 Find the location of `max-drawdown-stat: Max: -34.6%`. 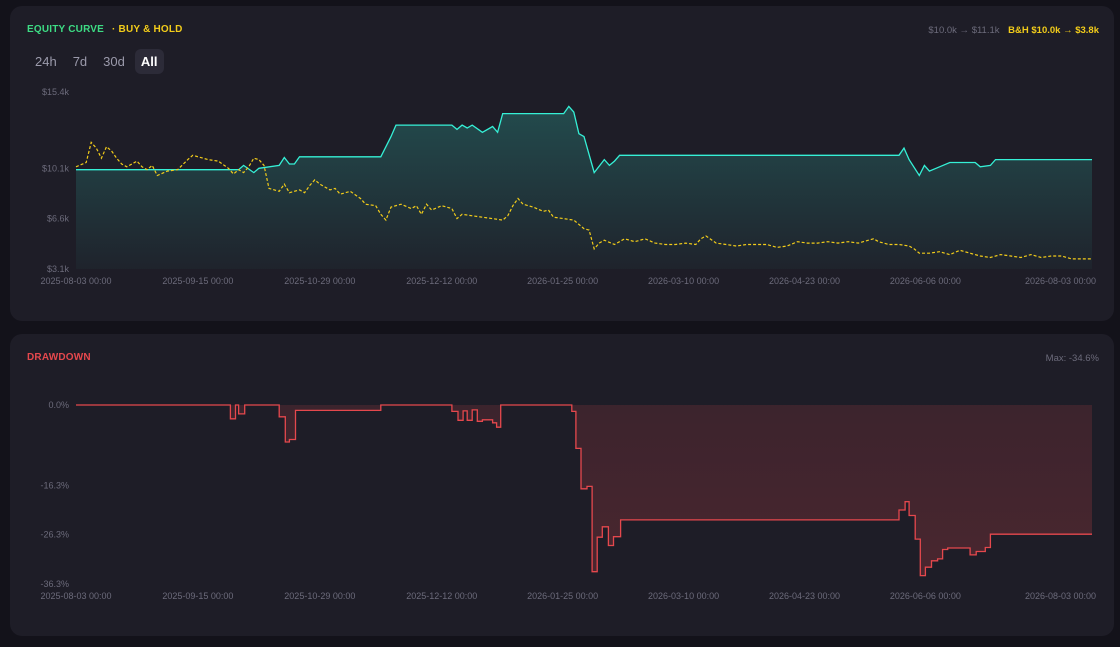

max-drawdown-stat: Max: -34.6% is located at coordinates (1072, 358).